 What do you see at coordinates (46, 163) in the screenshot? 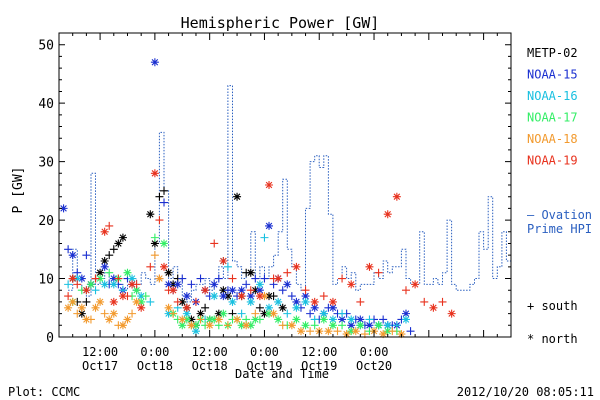
I see `y-tick-label: 30` at bounding box center [46, 163].